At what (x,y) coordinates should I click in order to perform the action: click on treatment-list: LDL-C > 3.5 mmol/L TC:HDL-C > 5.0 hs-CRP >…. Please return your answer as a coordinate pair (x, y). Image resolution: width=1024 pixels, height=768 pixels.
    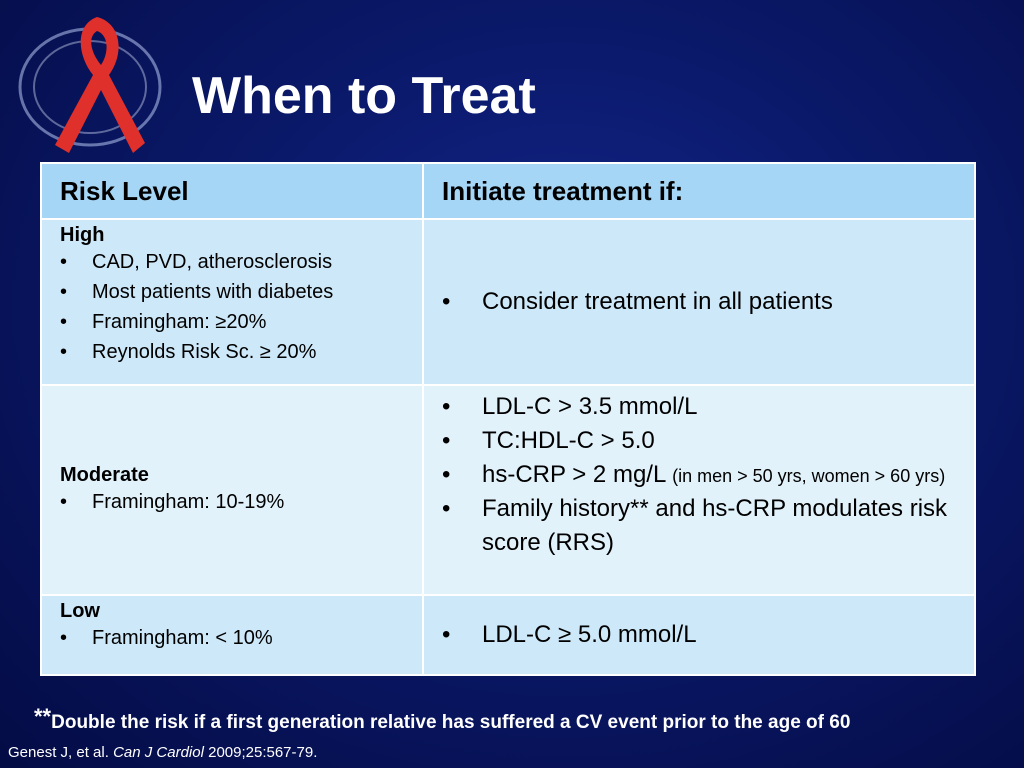
    Looking at the image, I should click on (699, 475).